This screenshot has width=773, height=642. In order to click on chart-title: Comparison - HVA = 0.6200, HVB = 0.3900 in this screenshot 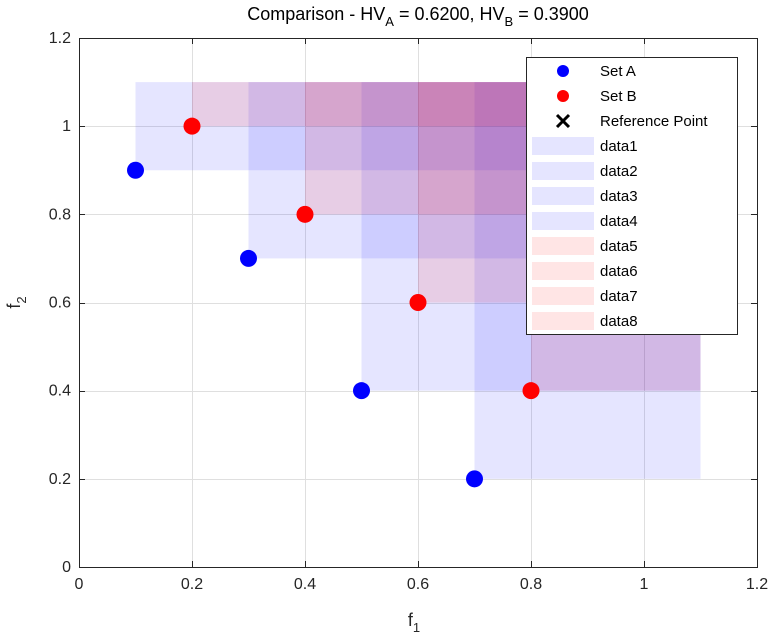, I will do `click(418, 16)`.